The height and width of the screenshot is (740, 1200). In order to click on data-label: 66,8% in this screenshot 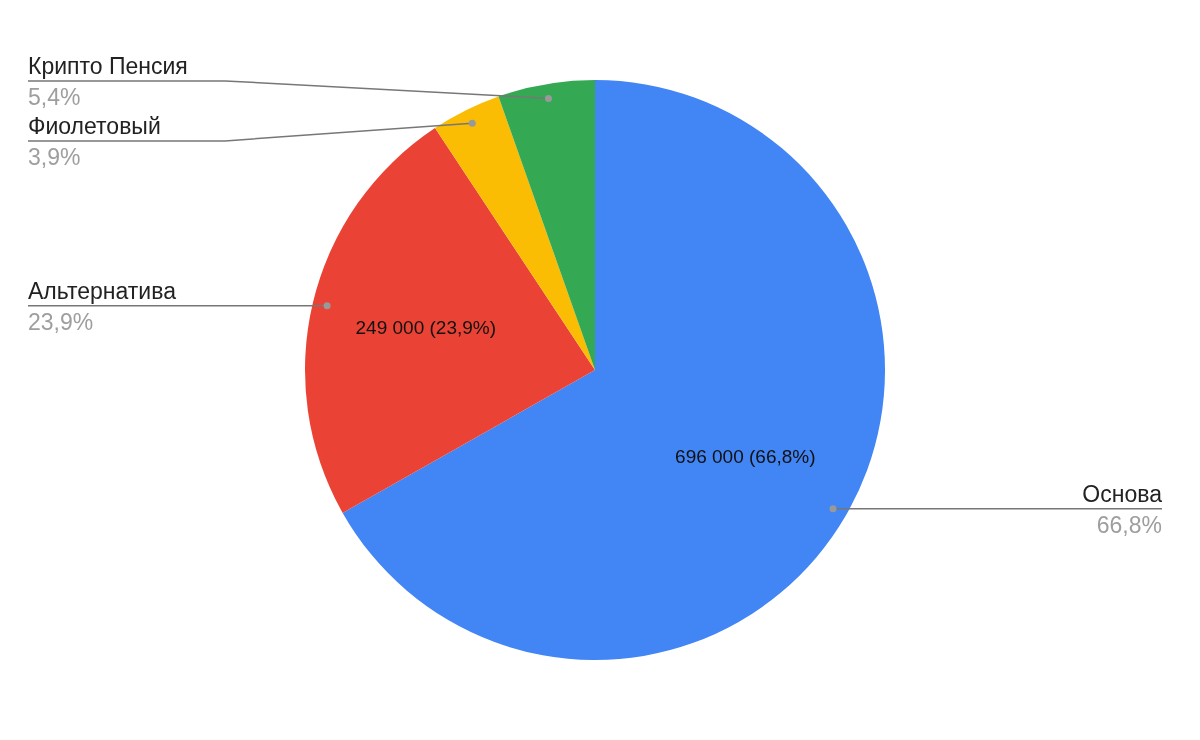, I will do `click(1129, 524)`.